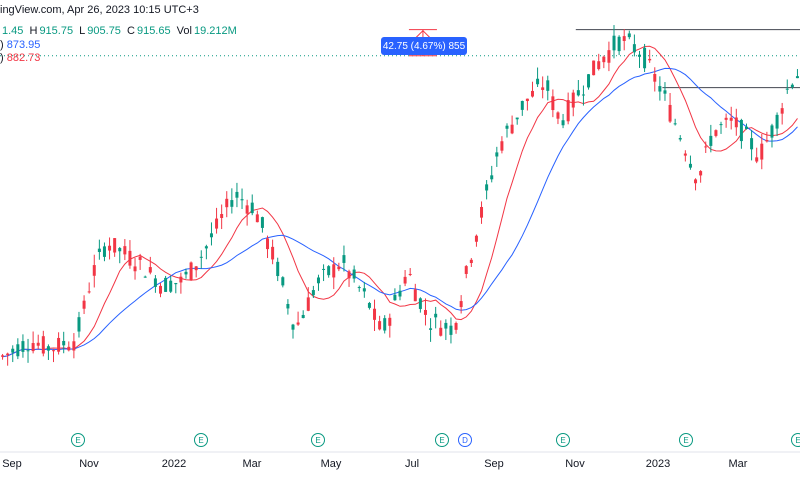 The width and height of the screenshot is (800, 503). Describe the element at coordinates (20, 45) in the screenshot. I see `ma-blue-readout: ) 873.95` at that location.